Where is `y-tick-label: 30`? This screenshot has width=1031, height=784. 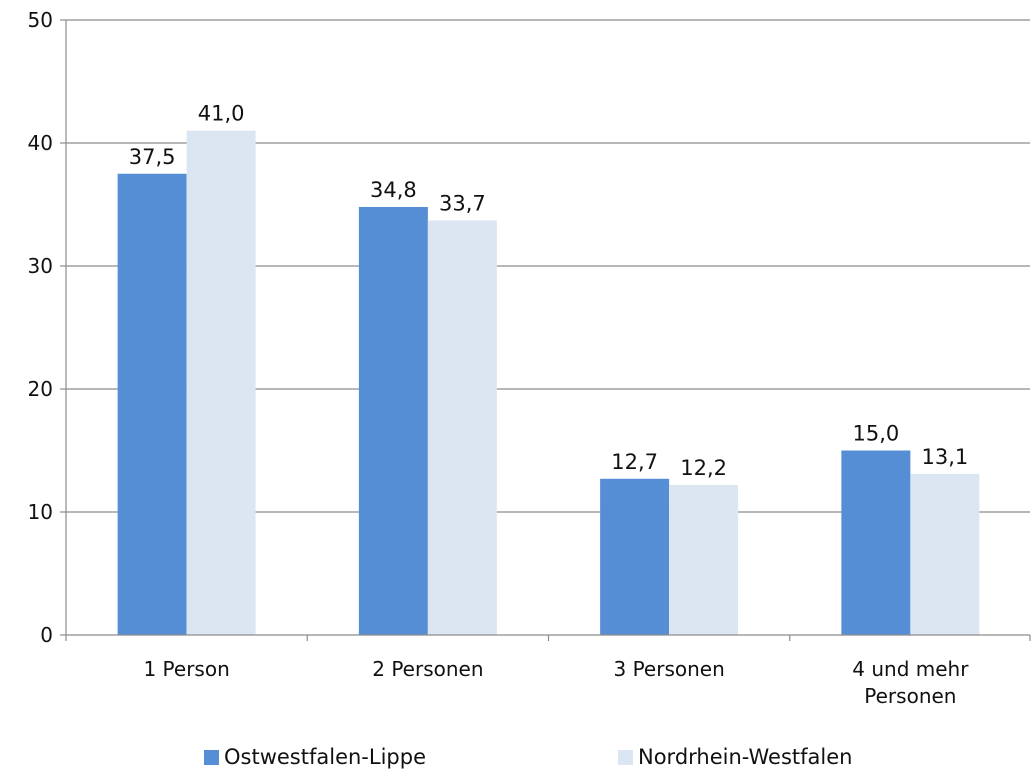 y-tick-label: 30 is located at coordinates (40, 266).